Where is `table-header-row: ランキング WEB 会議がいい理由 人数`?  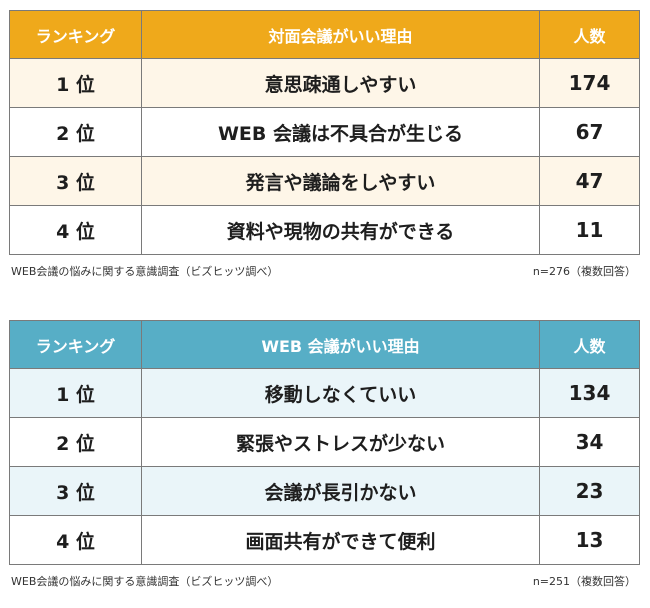
table-header-row: ランキング WEB 会議がいい理由 人数 is located at coordinates (324, 344).